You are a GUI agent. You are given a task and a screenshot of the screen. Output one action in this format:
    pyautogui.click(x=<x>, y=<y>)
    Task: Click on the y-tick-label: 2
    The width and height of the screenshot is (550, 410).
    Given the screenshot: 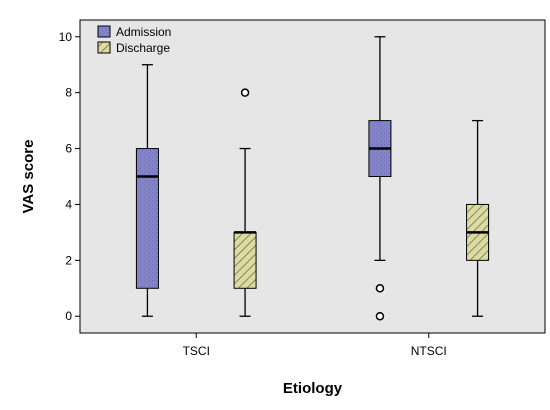 What is the action you would take?
    pyautogui.click(x=68, y=260)
    